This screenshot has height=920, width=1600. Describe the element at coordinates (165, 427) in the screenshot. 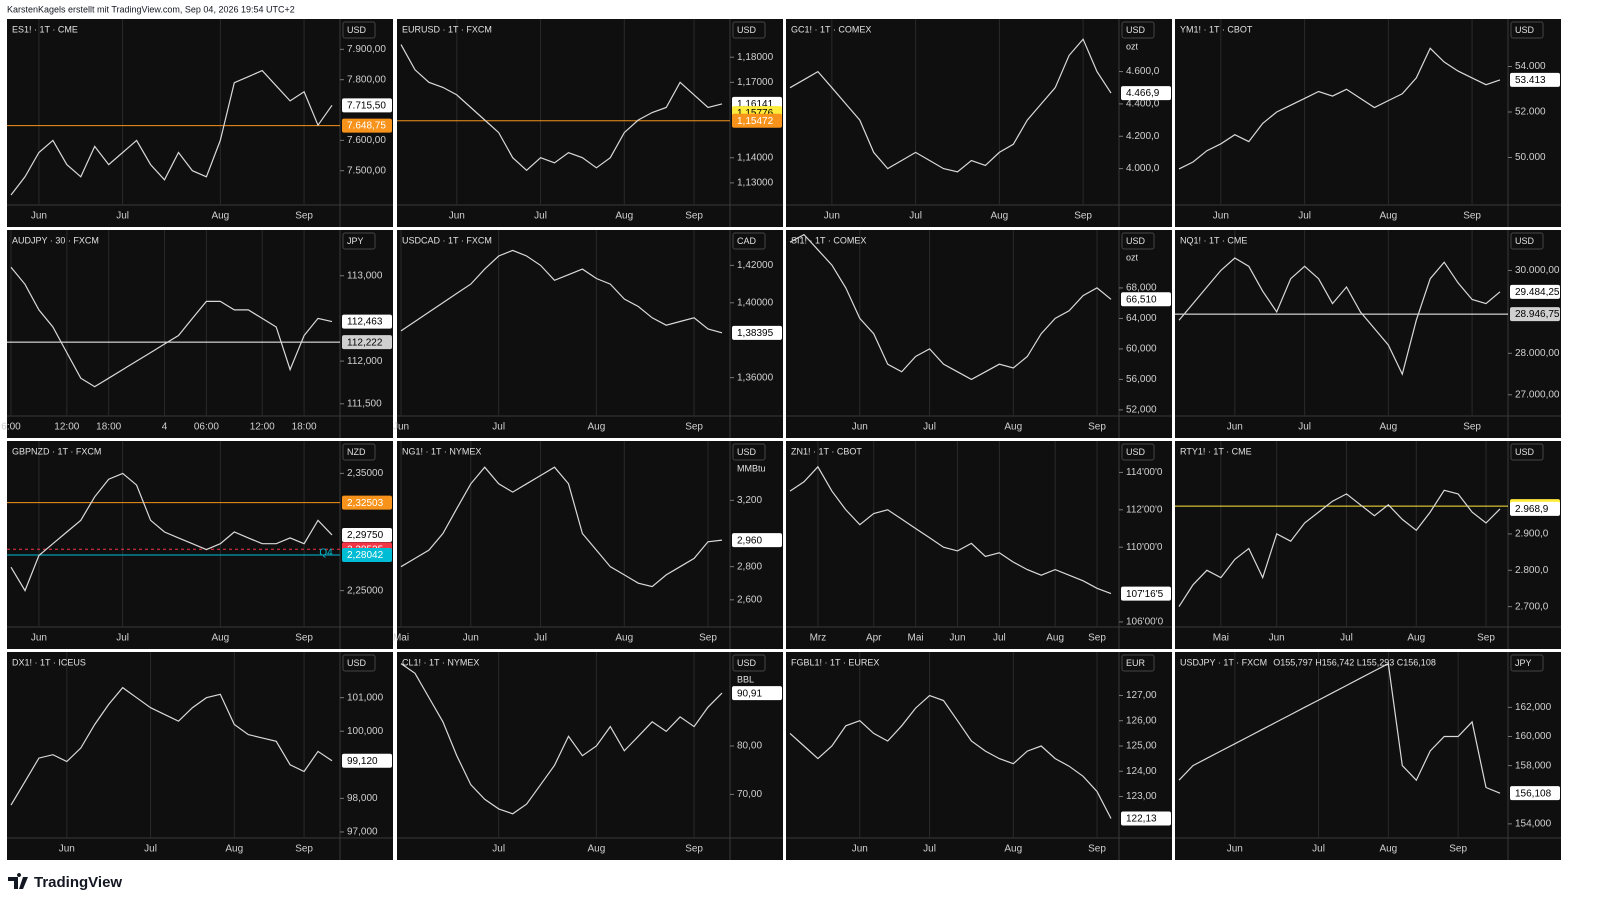

I see `x-tick-label: 4` at that location.